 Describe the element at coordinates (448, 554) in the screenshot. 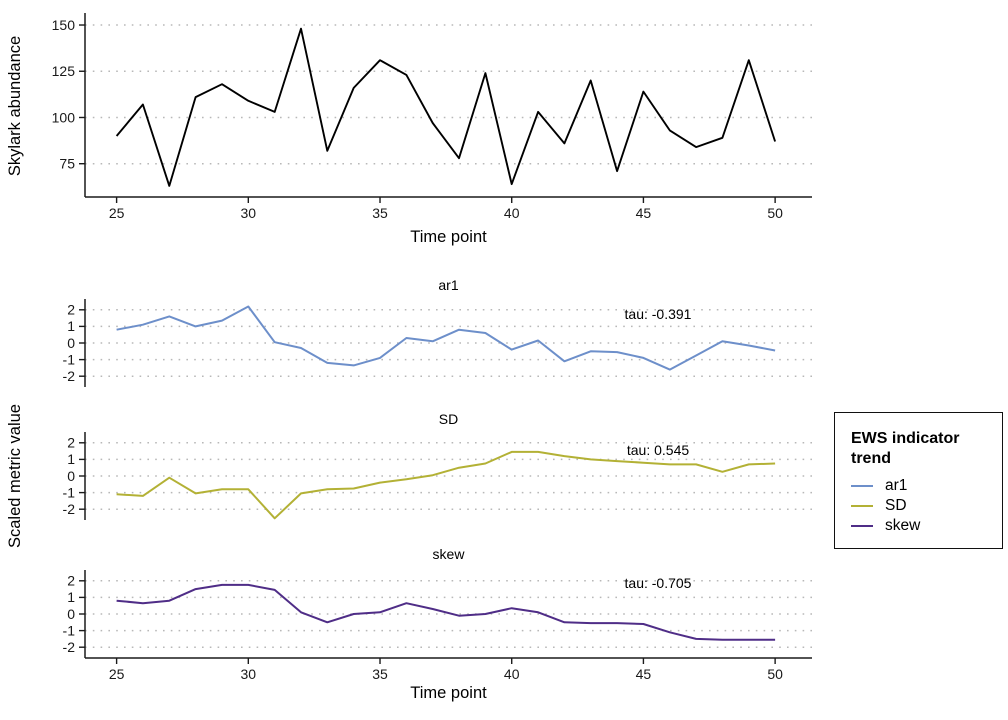

I see `facet-title-skew: skew` at that location.